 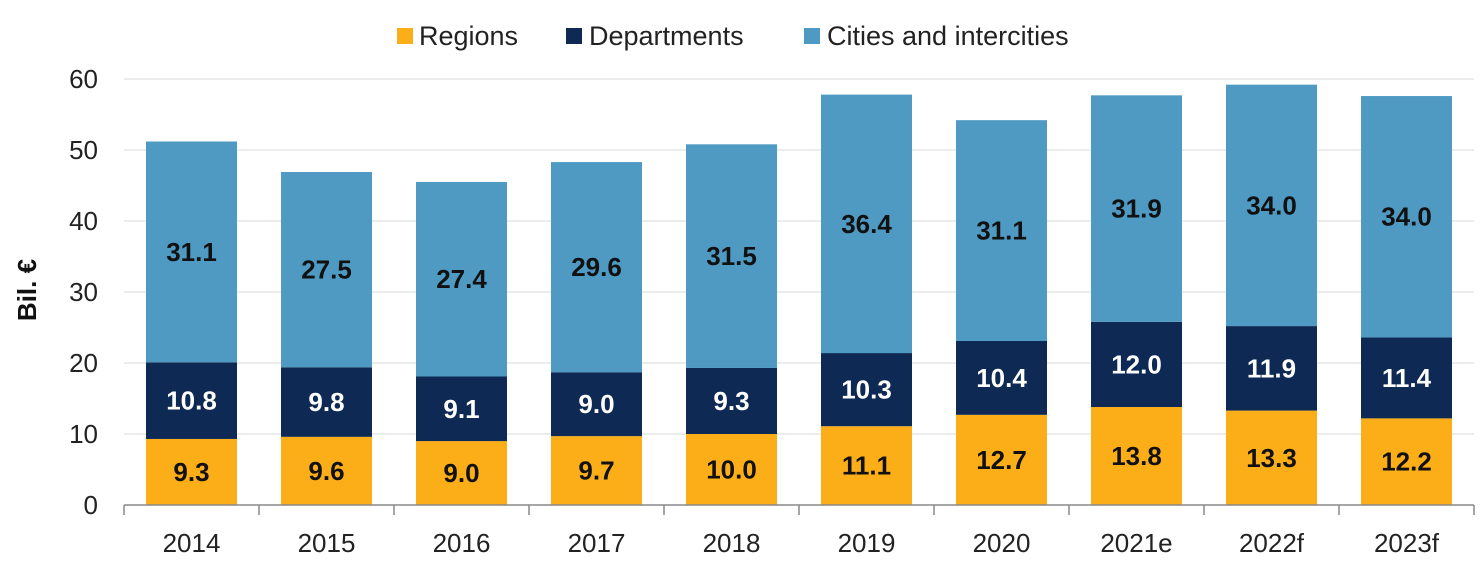 I want to click on data-label: 10.8, so click(x=191, y=401).